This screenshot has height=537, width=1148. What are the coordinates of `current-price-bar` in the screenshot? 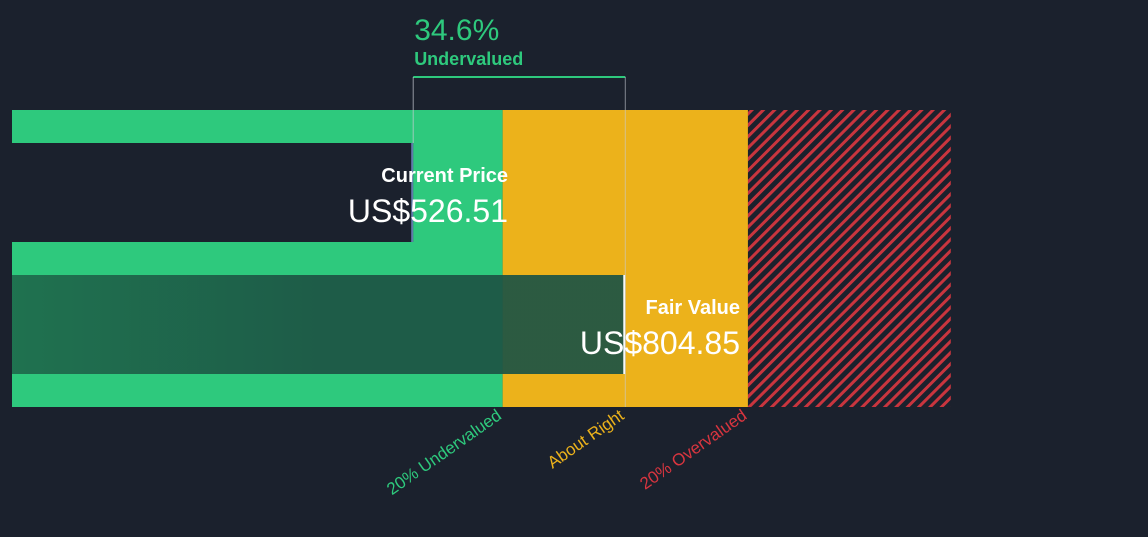 It's located at (213, 192).